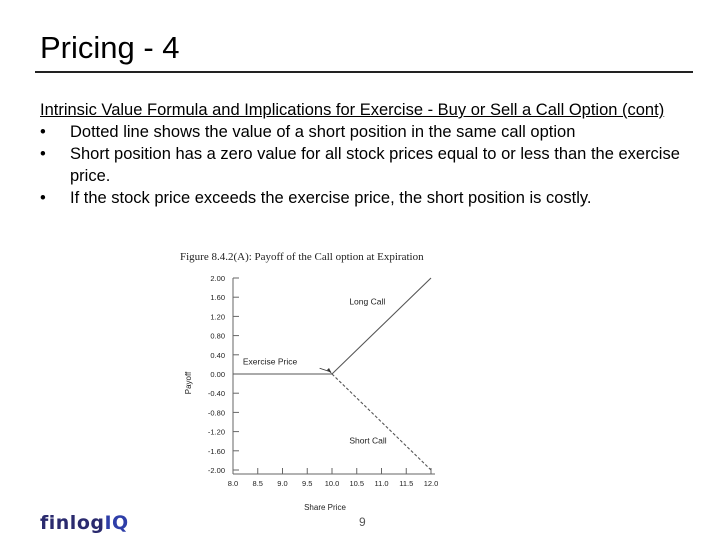 Image resolution: width=728 pixels, height=546 pixels. What do you see at coordinates (72, 523) in the screenshot?
I see `logo-text-fin: finlog` at bounding box center [72, 523].